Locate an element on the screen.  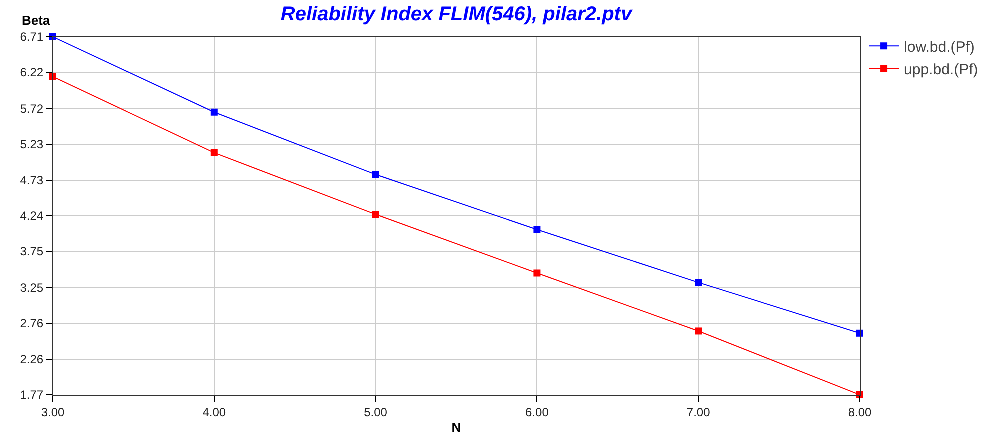
y-tick-label: 4.73 is located at coordinates (32, 181).